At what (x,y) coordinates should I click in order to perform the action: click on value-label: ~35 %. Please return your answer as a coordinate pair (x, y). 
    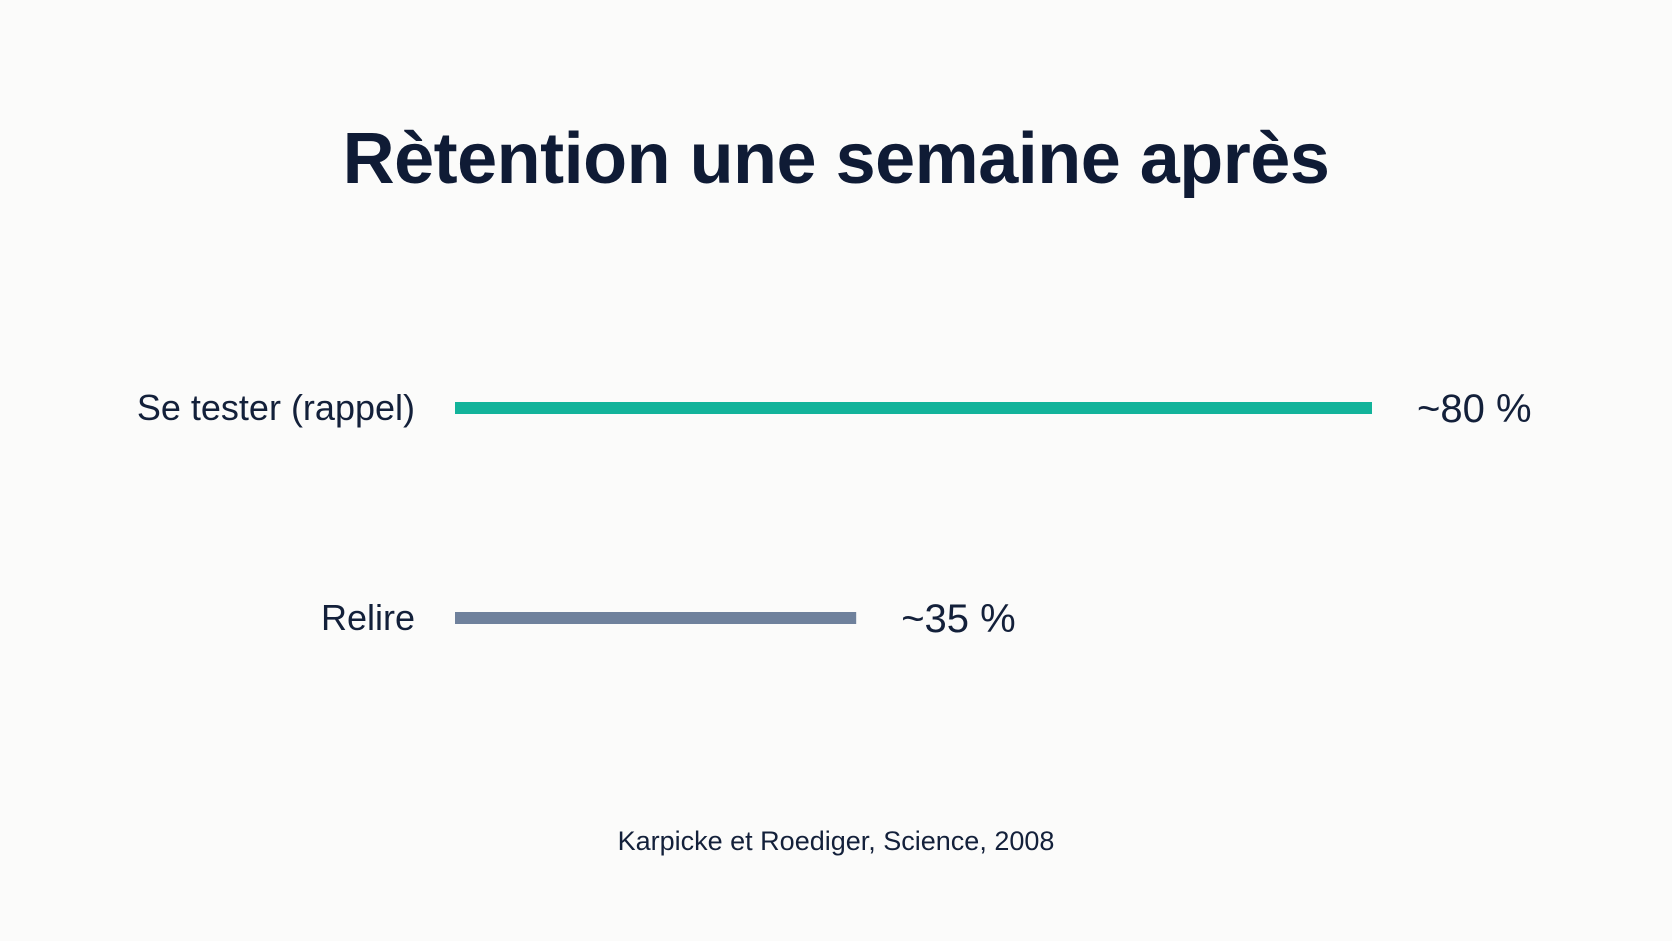
    Looking at the image, I should click on (958, 619).